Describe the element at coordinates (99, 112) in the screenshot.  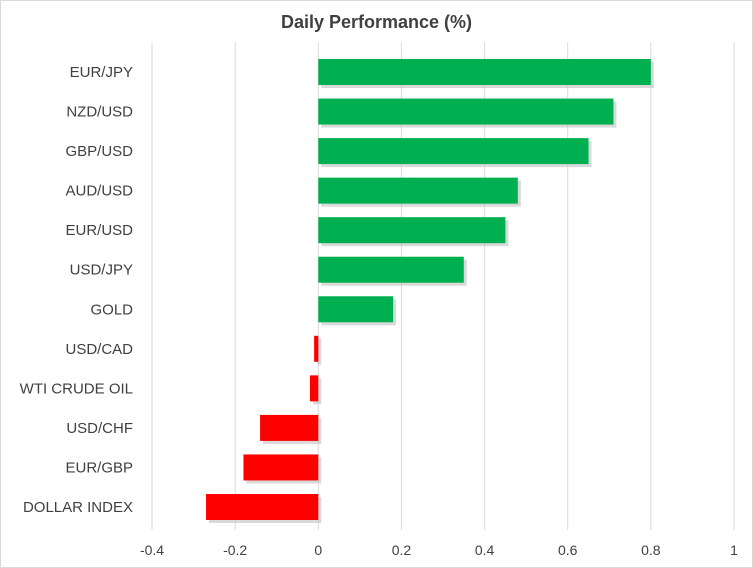
I see `category-label: NZD/USD` at that location.